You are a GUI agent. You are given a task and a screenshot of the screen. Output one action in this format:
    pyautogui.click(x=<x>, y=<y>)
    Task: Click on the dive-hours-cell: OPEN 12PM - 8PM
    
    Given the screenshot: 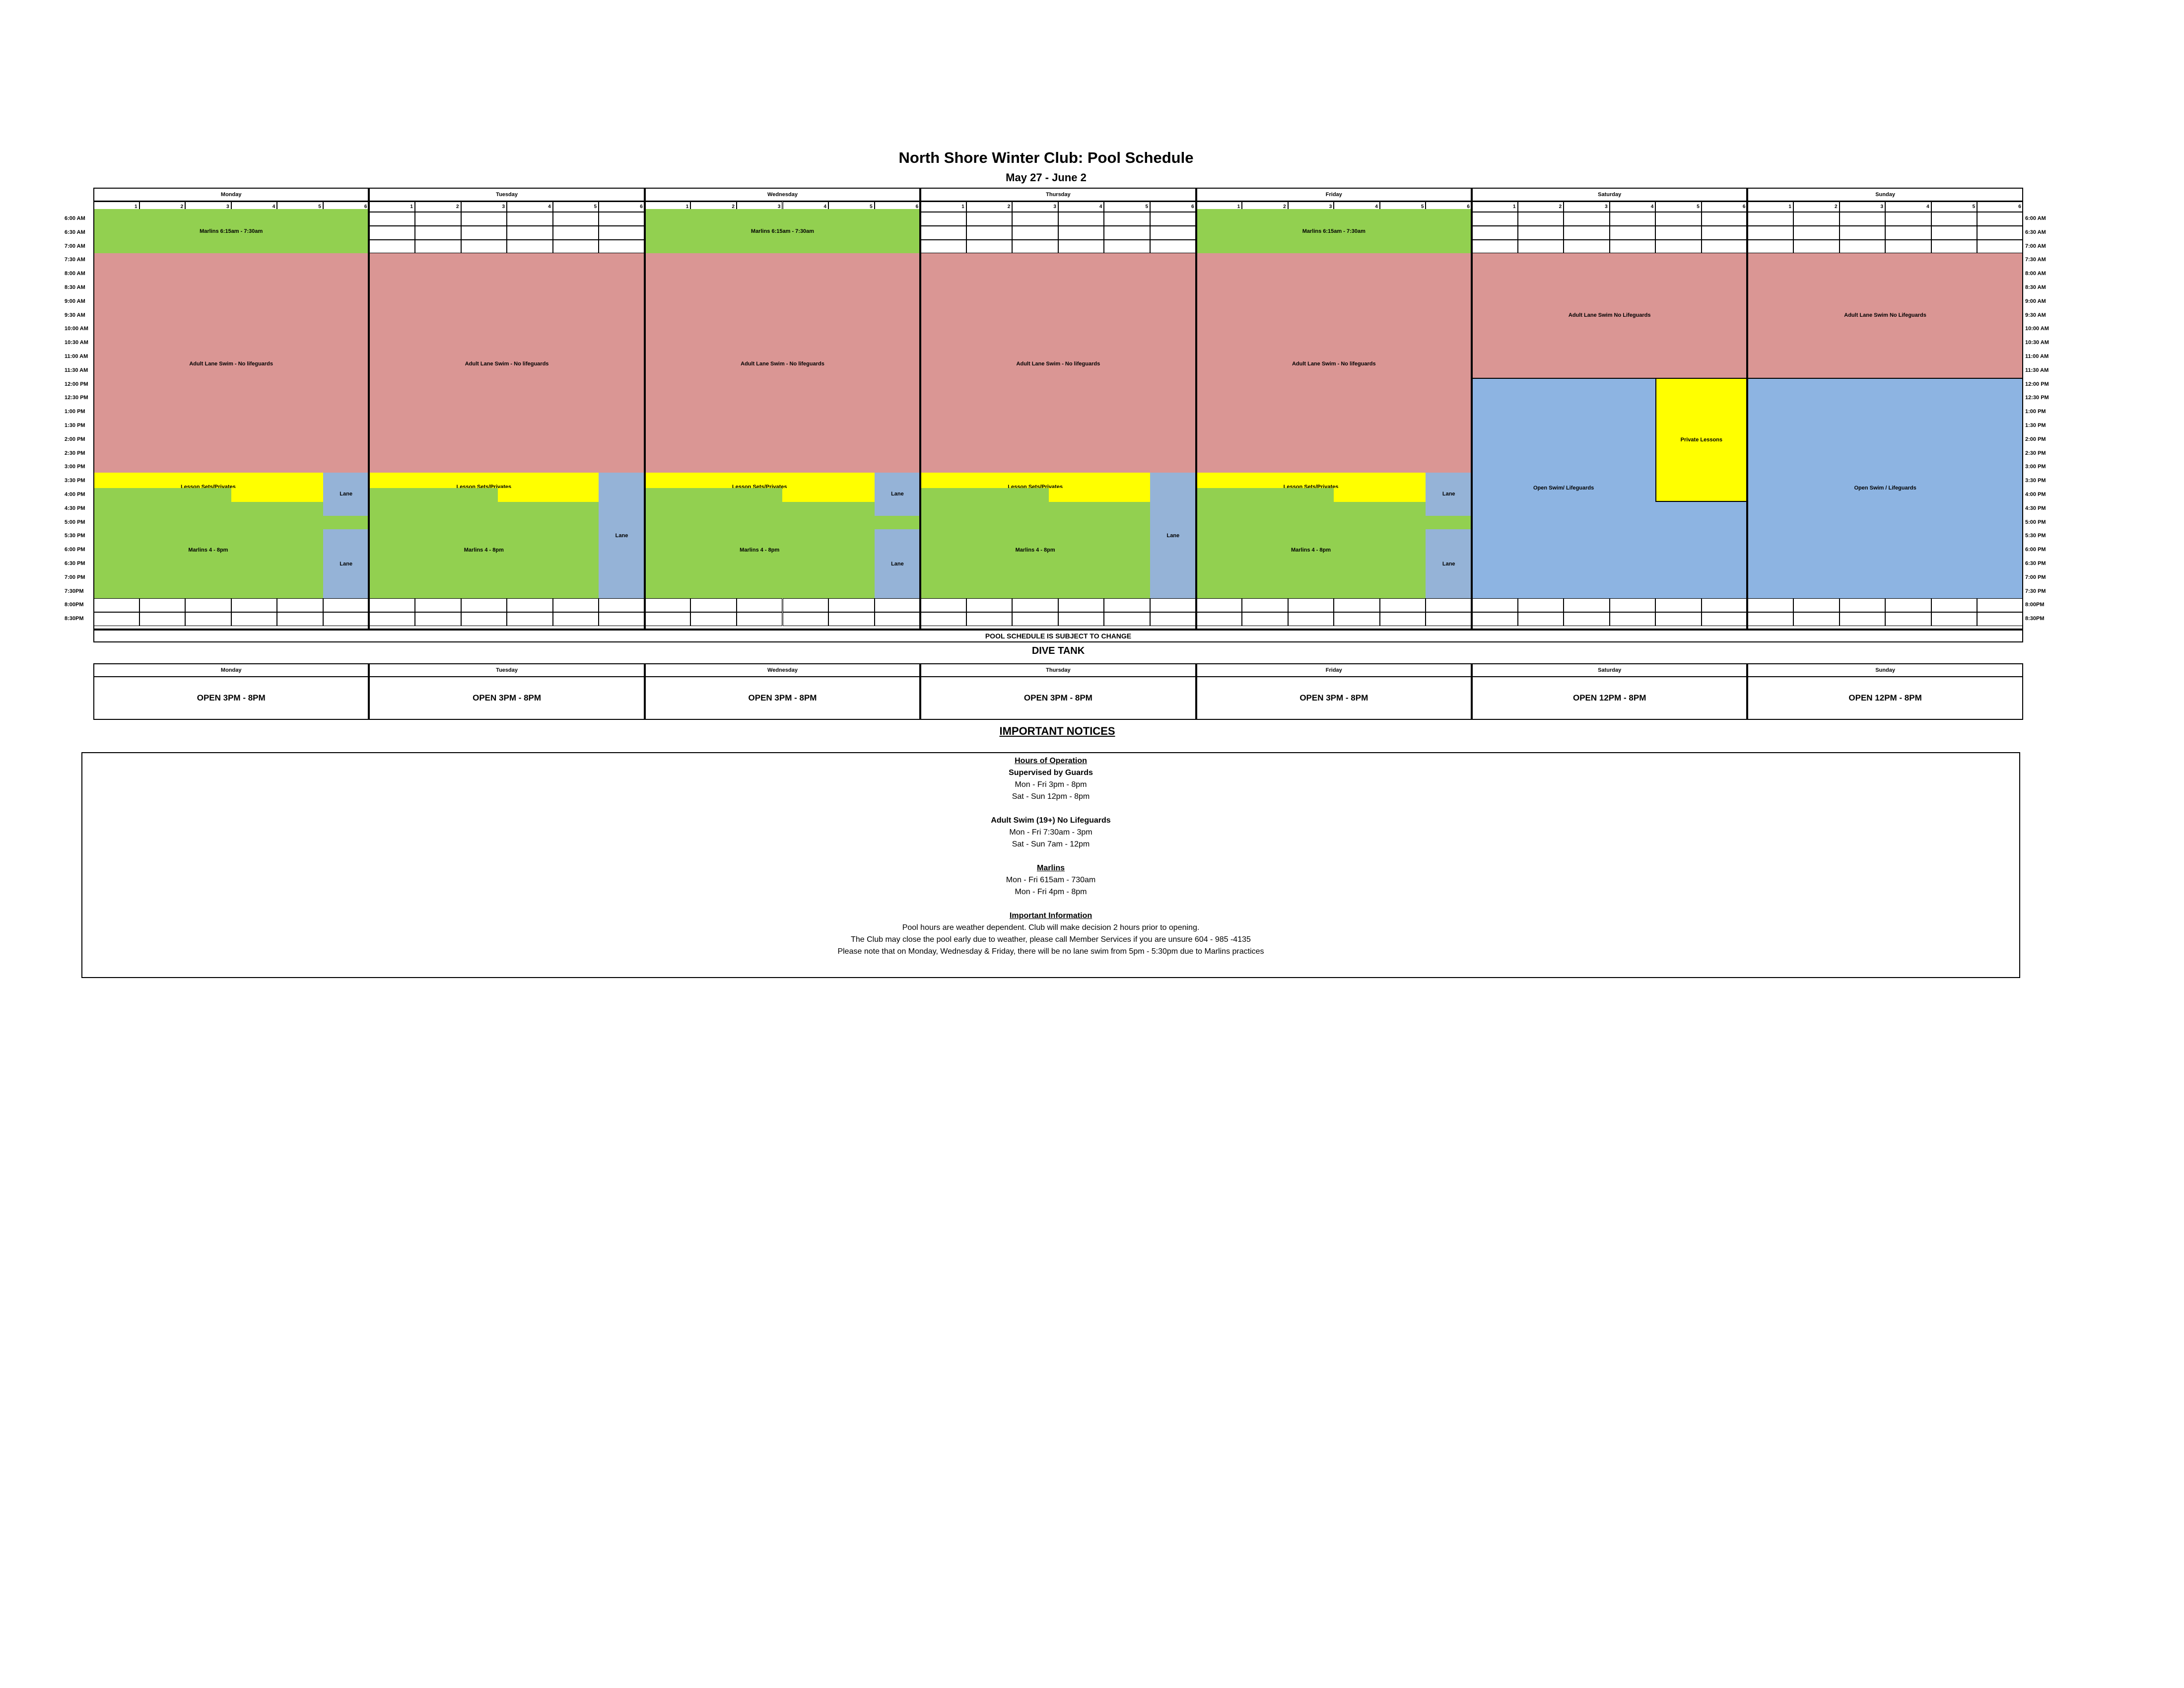 What is the action you would take?
    pyautogui.click(x=1885, y=698)
    